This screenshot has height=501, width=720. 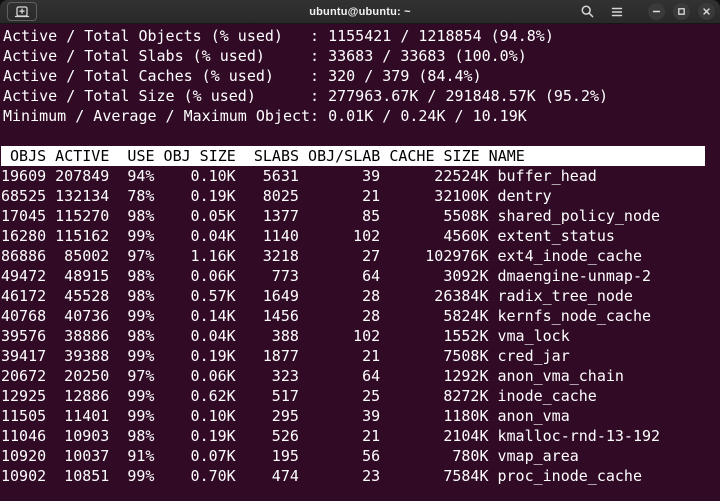 I want to click on cell-objs: 49472, so click(x=24, y=276).